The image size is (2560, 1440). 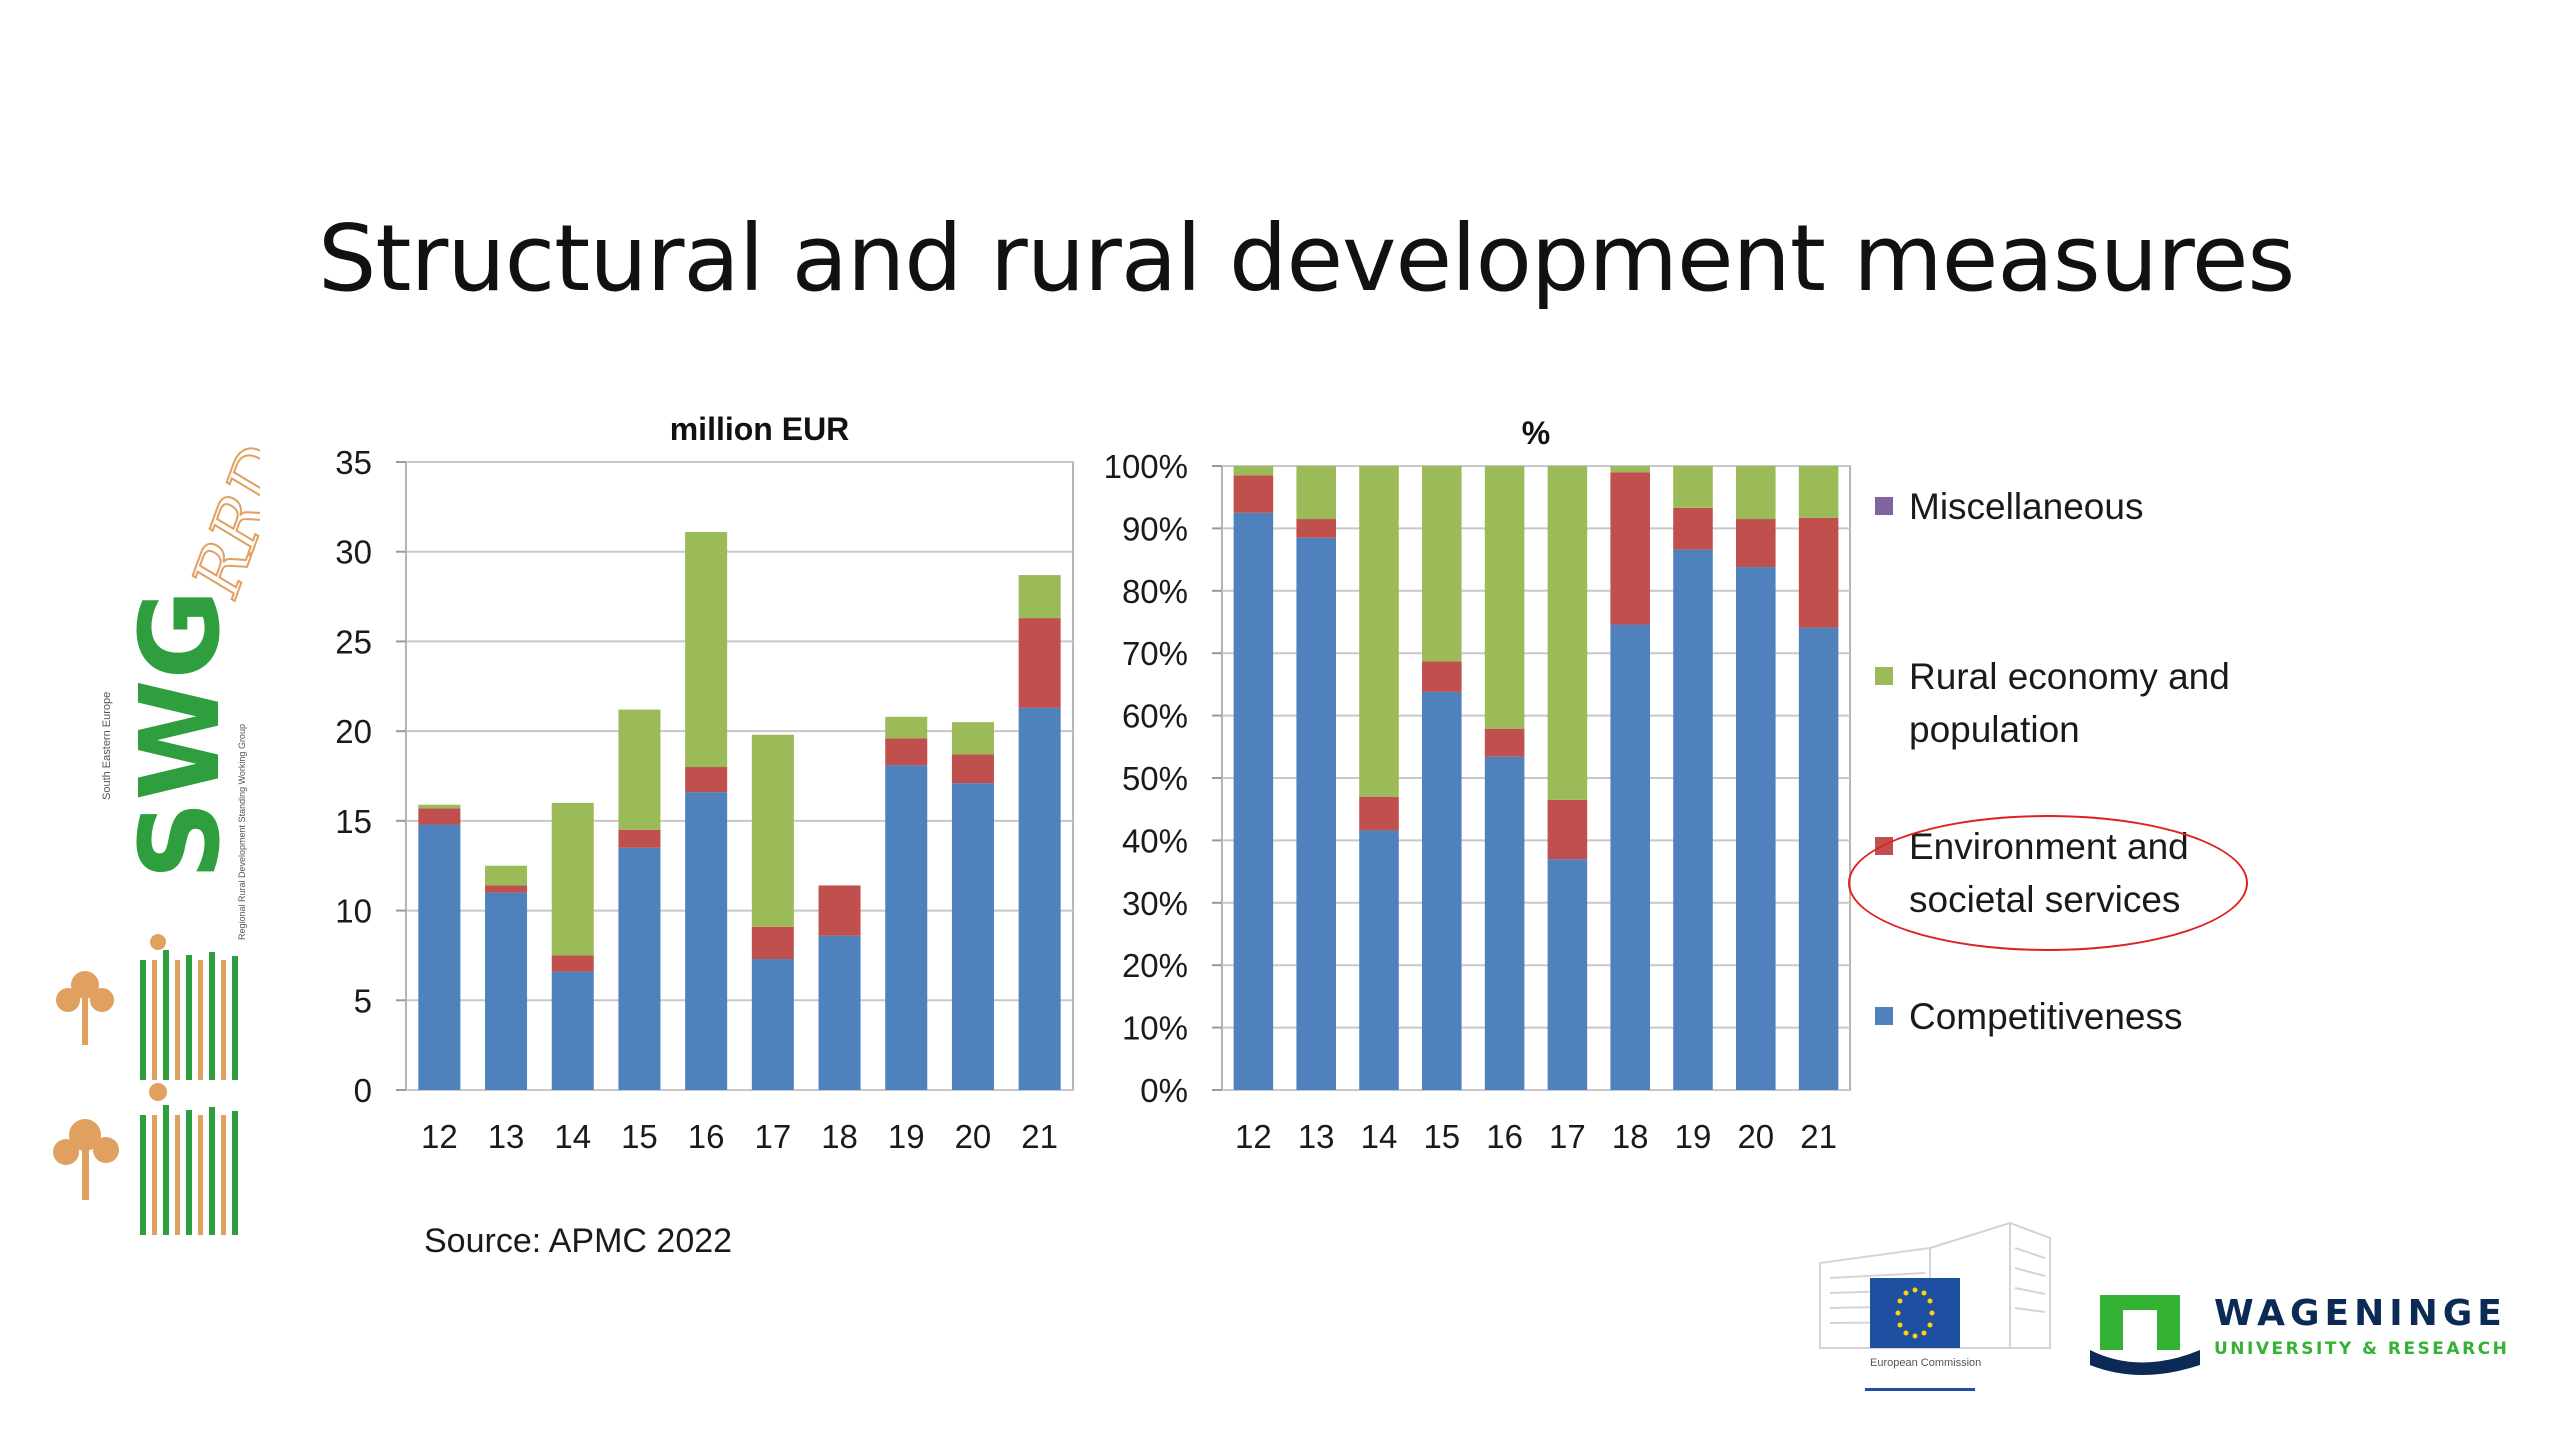 What do you see at coordinates (973, 1136) in the screenshot?
I see `x-tick-label: 20` at bounding box center [973, 1136].